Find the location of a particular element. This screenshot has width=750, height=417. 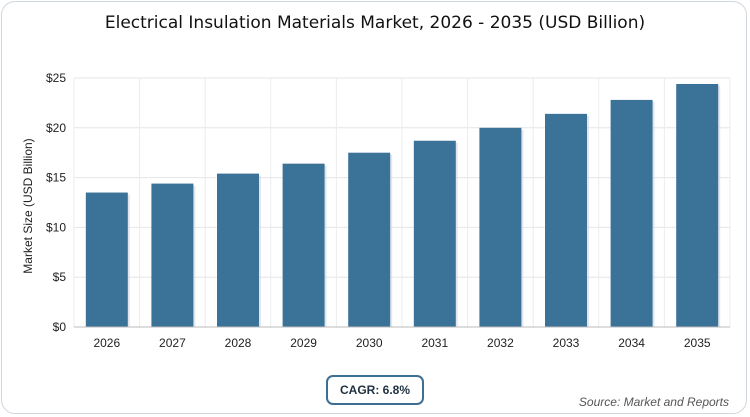

bar-2026 is located at coordinates (106, 259).